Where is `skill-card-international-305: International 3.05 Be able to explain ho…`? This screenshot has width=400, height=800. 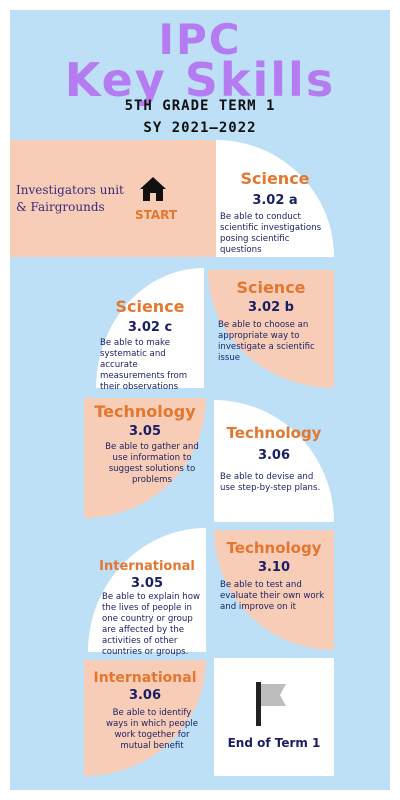
skill-card-international-305: International 3.05 Be able to explain ho… is located at coordinates (147, 592).